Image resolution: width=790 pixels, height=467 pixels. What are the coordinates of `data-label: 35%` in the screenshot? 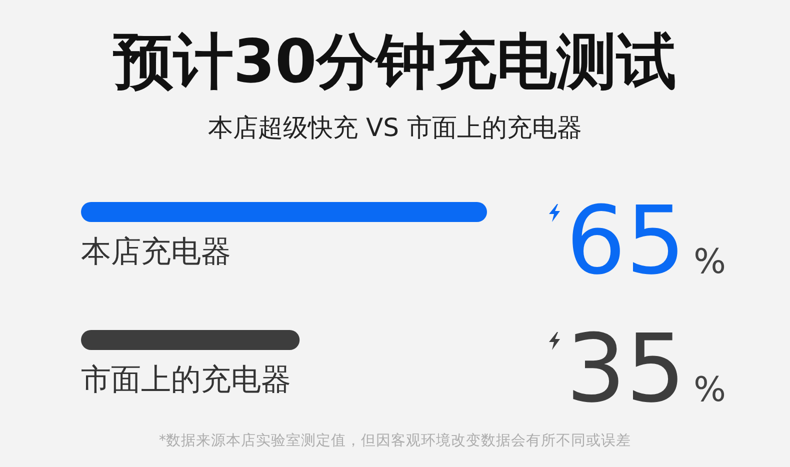 It's located at (646, 369).